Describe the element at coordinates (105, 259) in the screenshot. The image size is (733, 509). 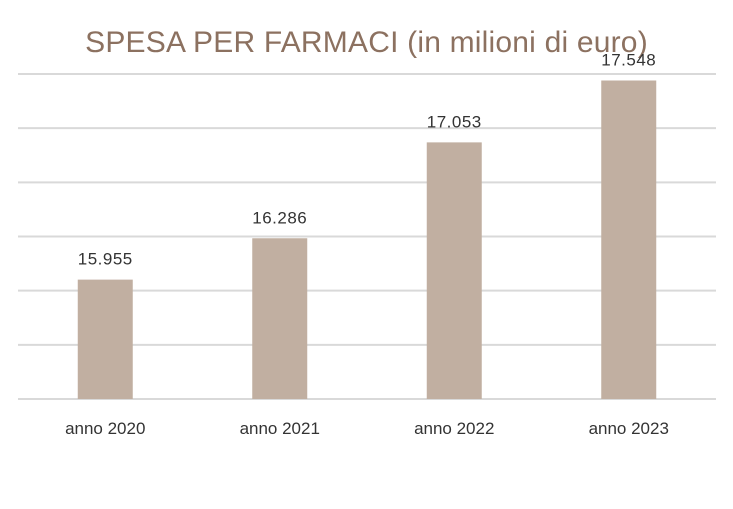
I see `data-label: 15.955` at that location.